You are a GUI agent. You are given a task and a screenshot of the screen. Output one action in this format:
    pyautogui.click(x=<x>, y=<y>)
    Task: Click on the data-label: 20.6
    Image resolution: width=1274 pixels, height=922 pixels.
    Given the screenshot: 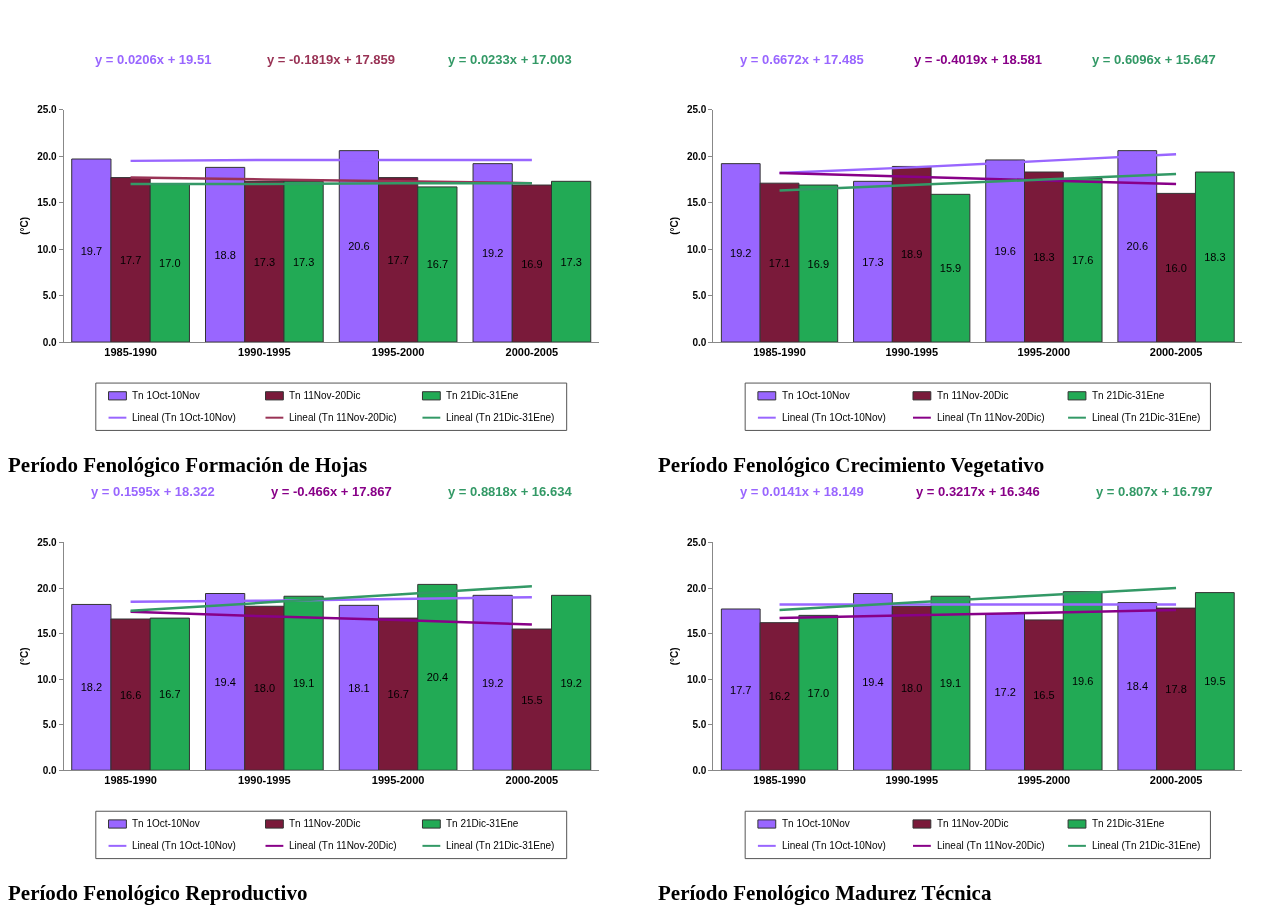 What is the action you would take?
    pyautogui.click(x=1137, y=246)
    